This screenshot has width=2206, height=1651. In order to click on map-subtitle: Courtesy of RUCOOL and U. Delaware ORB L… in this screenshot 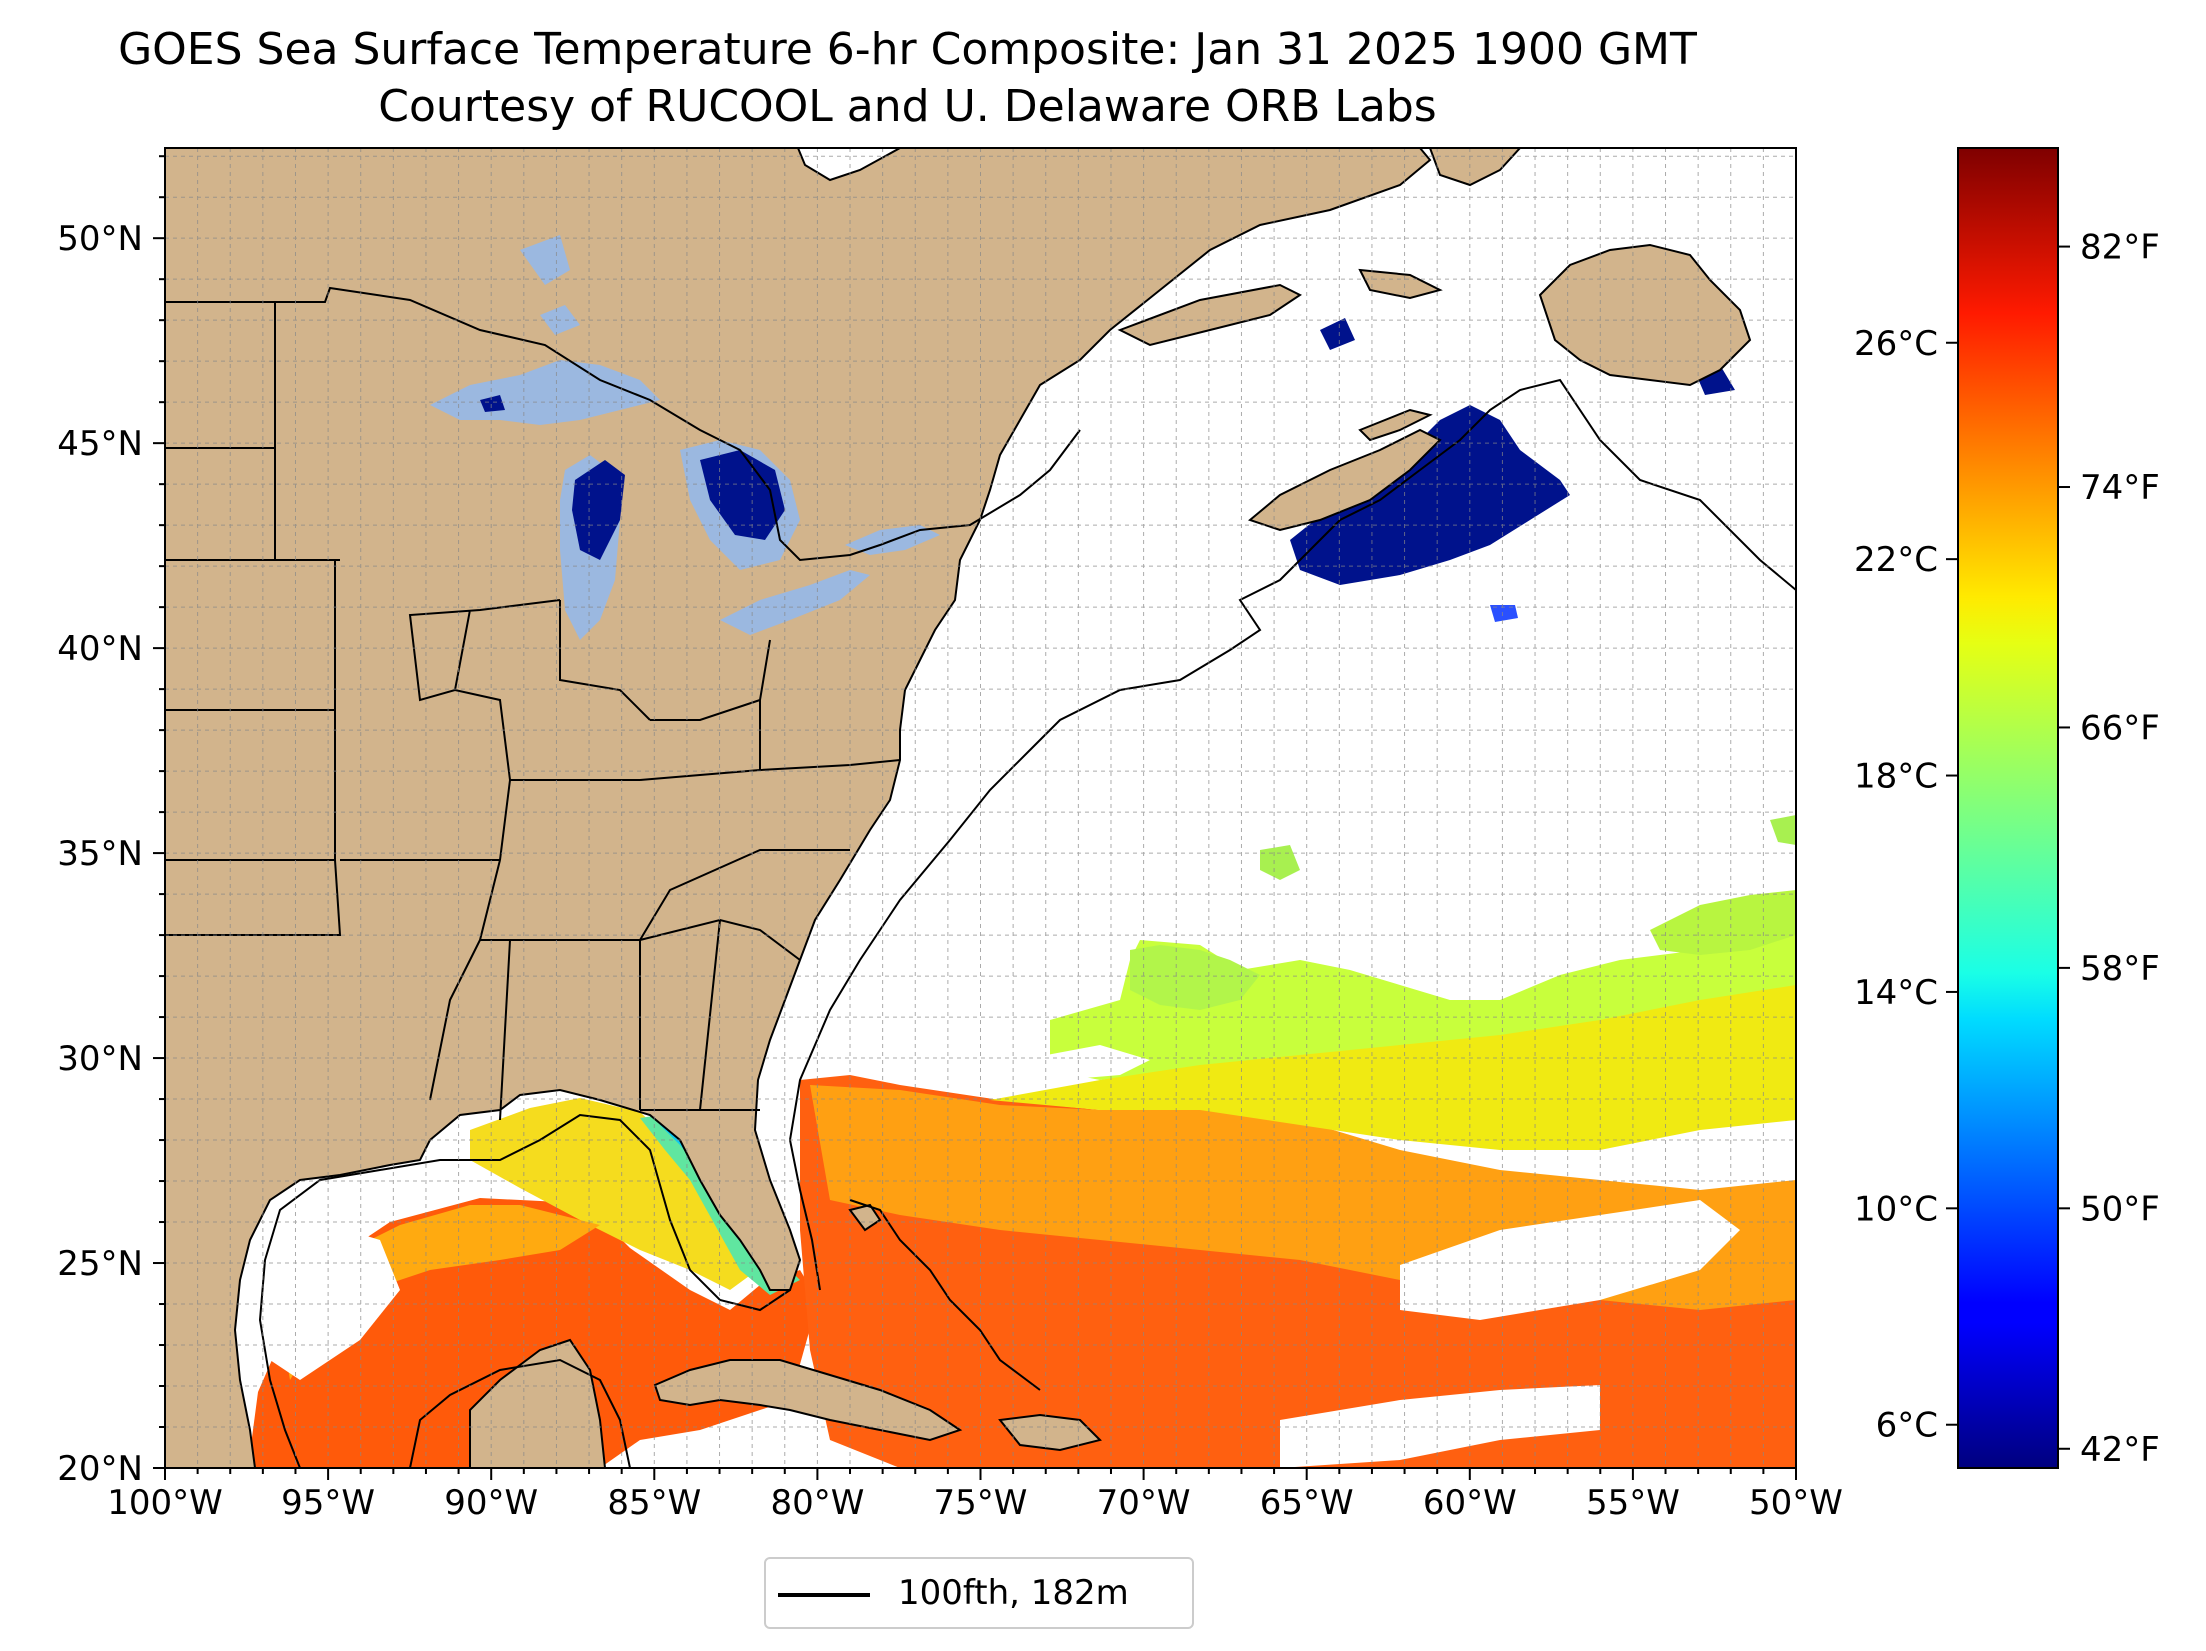, I will do `click(907, 106)`.